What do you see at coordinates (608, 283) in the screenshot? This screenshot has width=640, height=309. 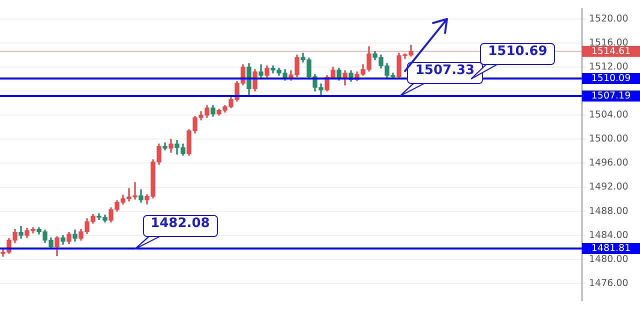 I see `y-tick-label: 1476.00` at bounding box center [608, 283].